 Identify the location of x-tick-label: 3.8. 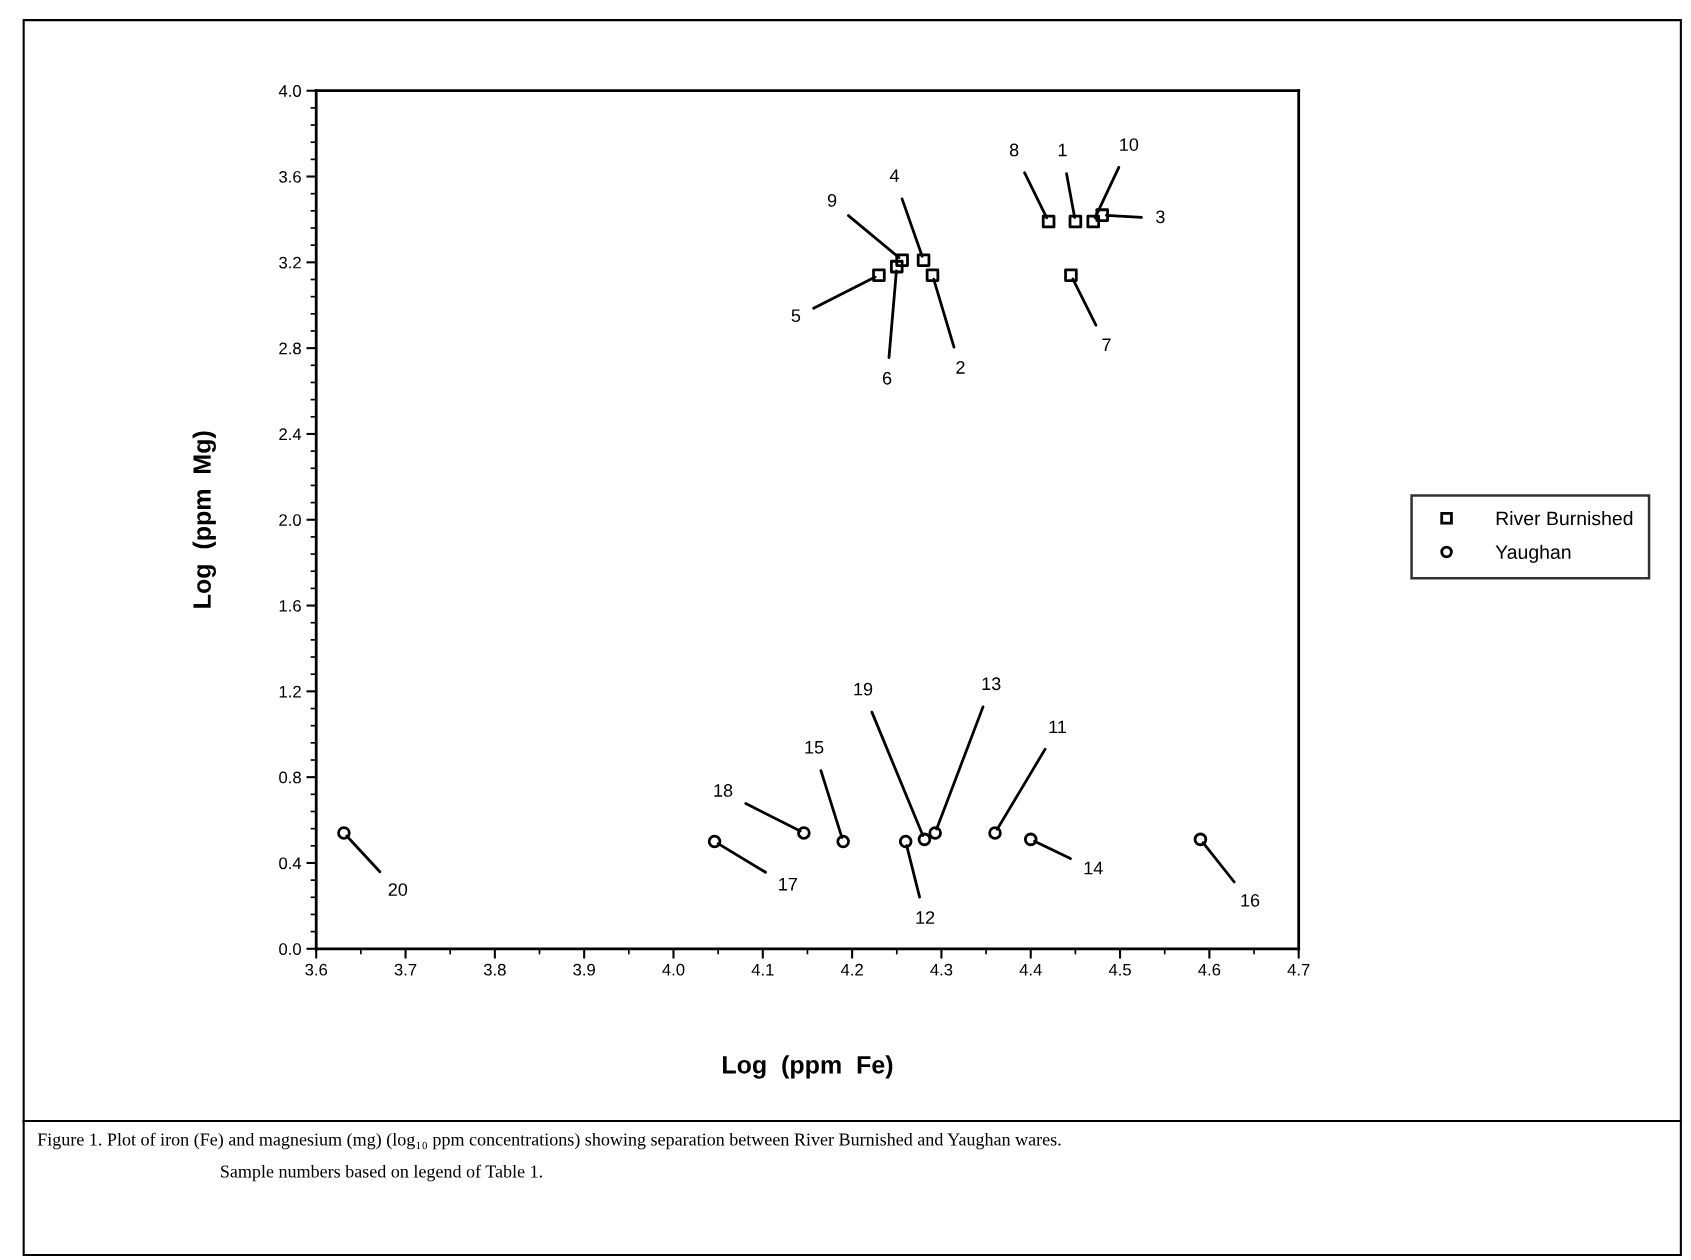
(494, 969).